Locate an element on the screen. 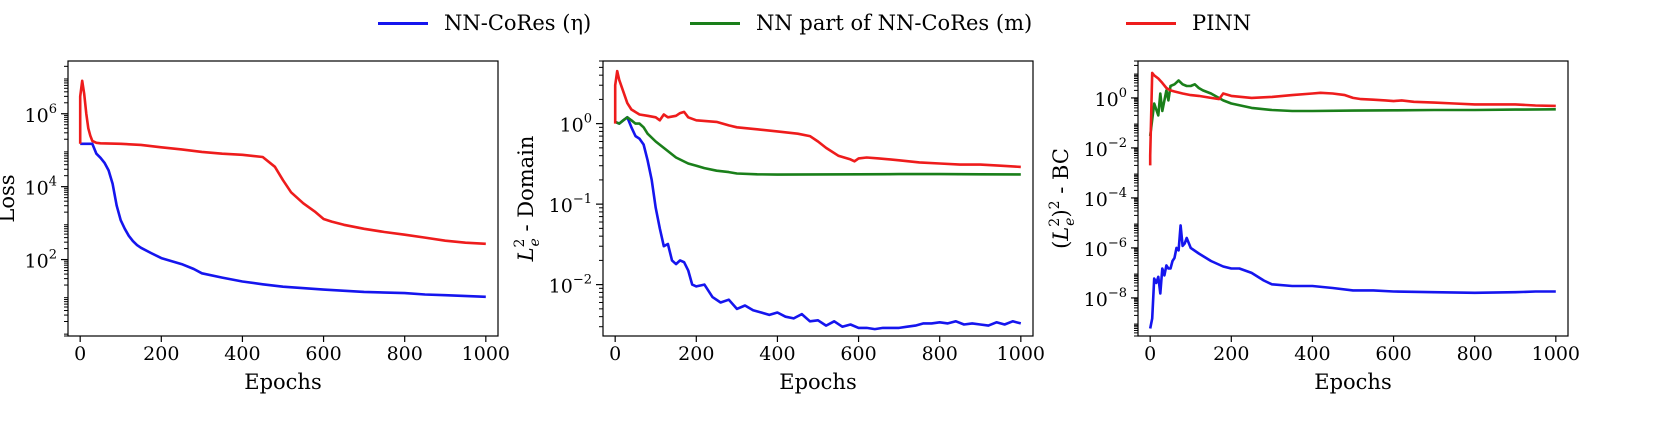  legend-item-nn-part: NN part of NN-CoRes (m) is located at coordinates (861, 23).